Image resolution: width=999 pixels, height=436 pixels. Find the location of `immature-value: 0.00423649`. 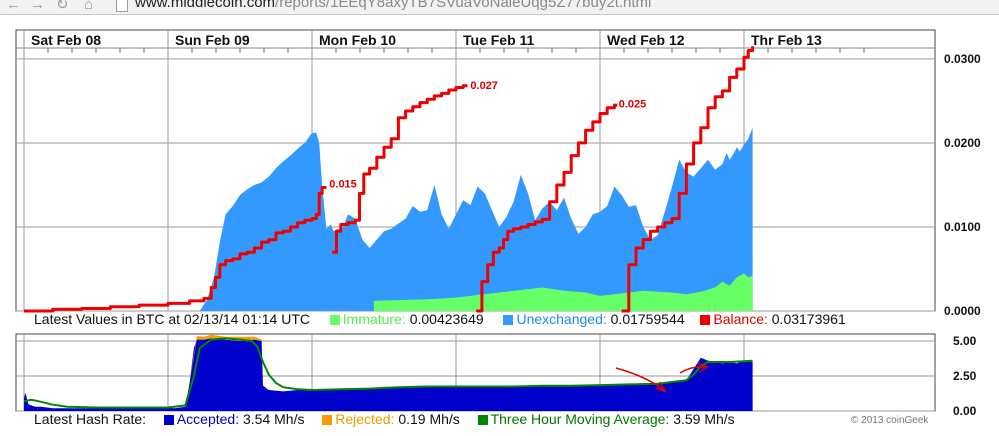

immature-value: 0.00423649 is located at coordinates (446, 319).